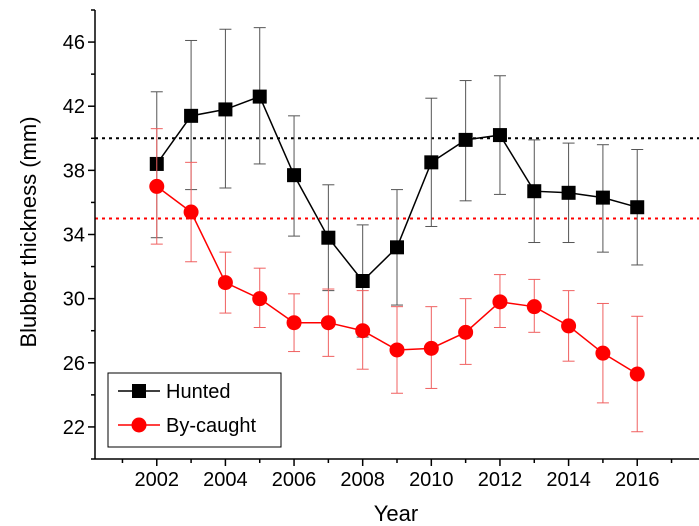  I want to click on x-tick-label: 2004, so click(225, 480).